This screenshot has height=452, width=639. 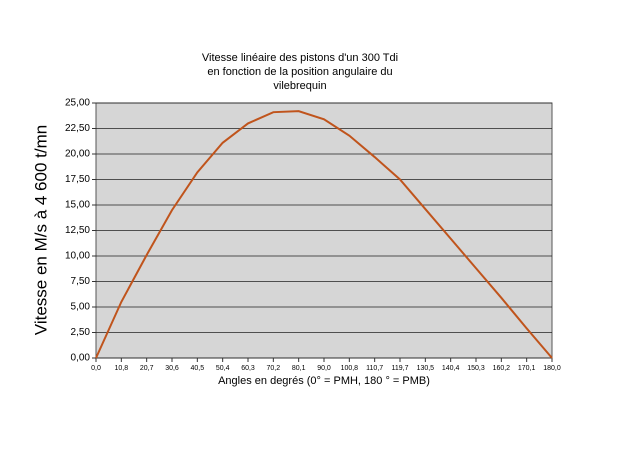 I want to click on x-tick-label: 0,0, so click(x=96, y=368).